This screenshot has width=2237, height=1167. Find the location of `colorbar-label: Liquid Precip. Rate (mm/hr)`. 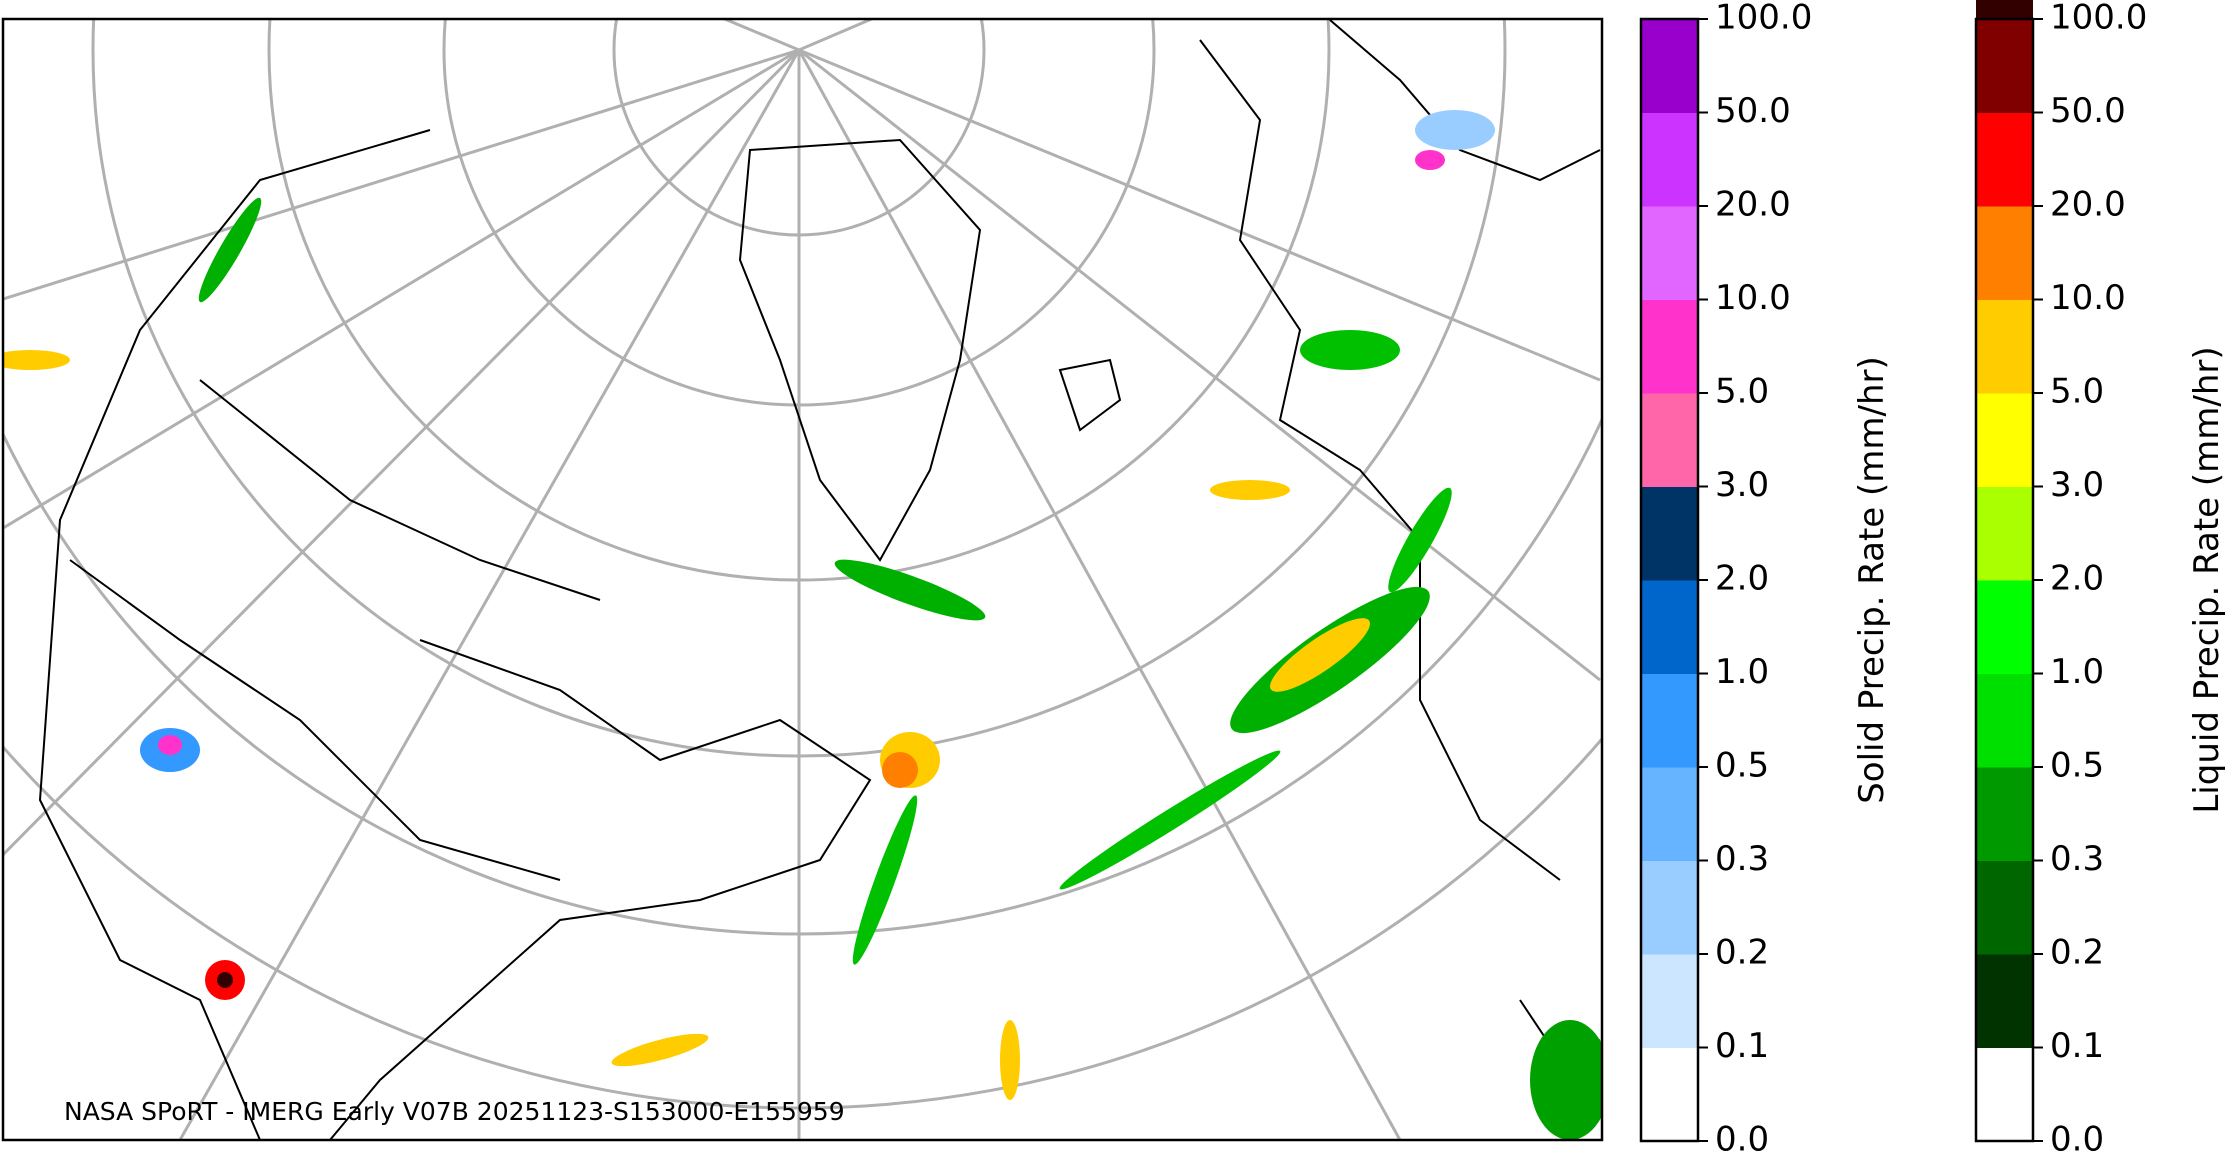

colorbar-label: Liquid Precip. Rate (mm/hr) is located at coordinates (2207, 579).